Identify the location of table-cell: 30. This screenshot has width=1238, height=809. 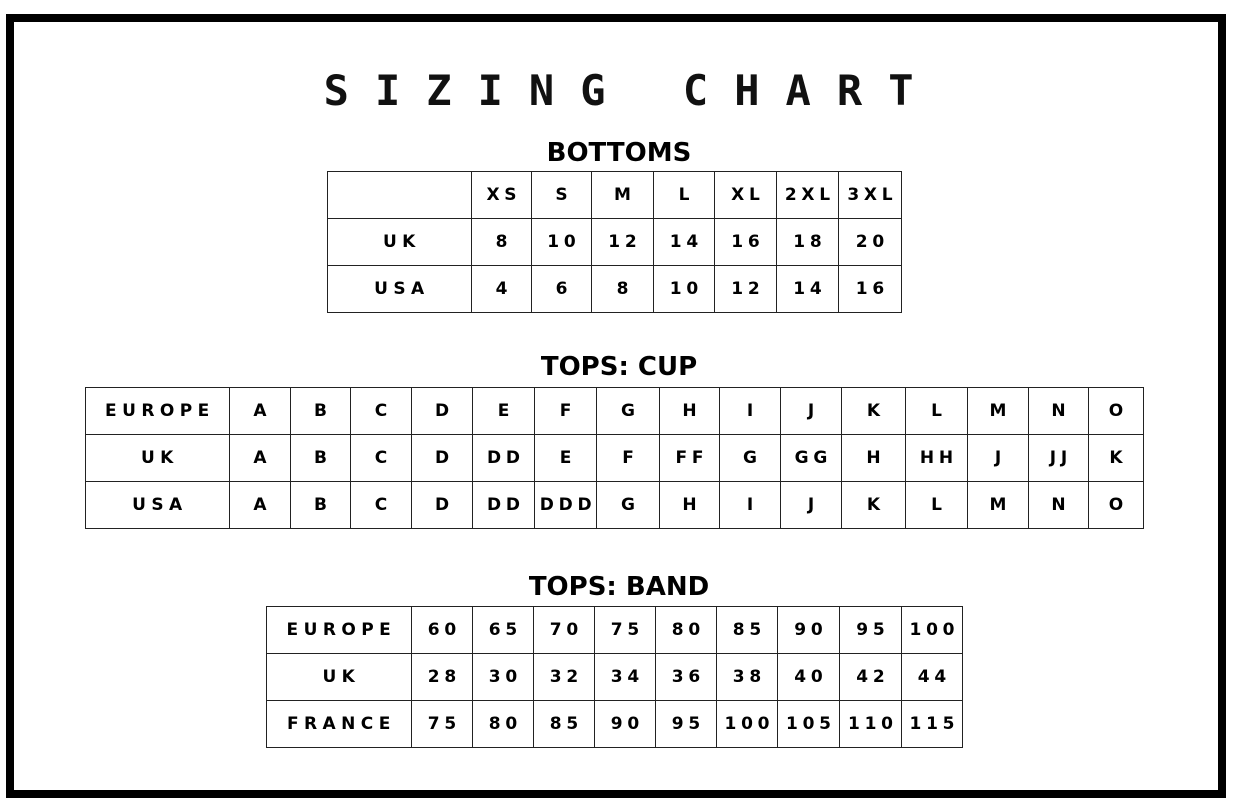
(503, 677).